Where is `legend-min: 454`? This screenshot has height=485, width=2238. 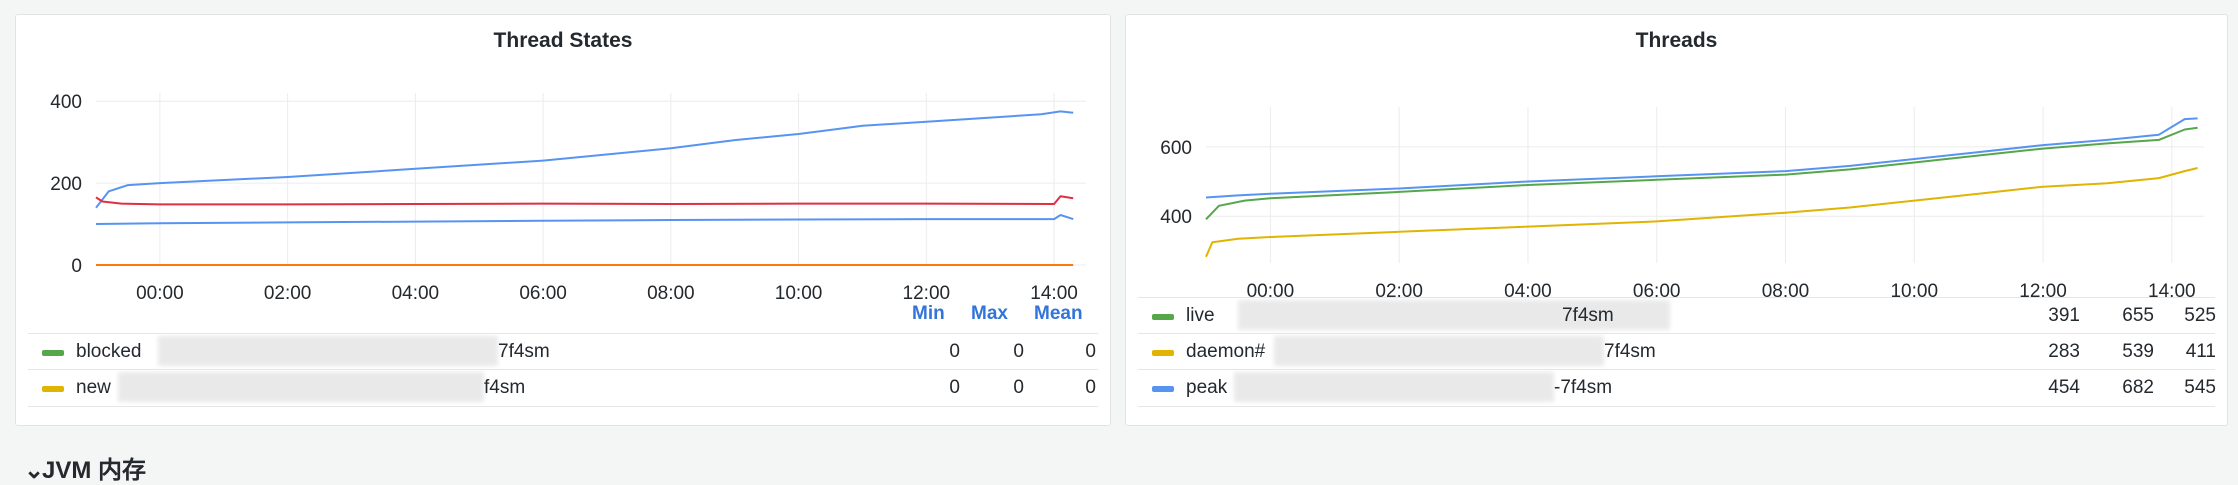 legend-min: 454 is located at coordinates (2064, 387).